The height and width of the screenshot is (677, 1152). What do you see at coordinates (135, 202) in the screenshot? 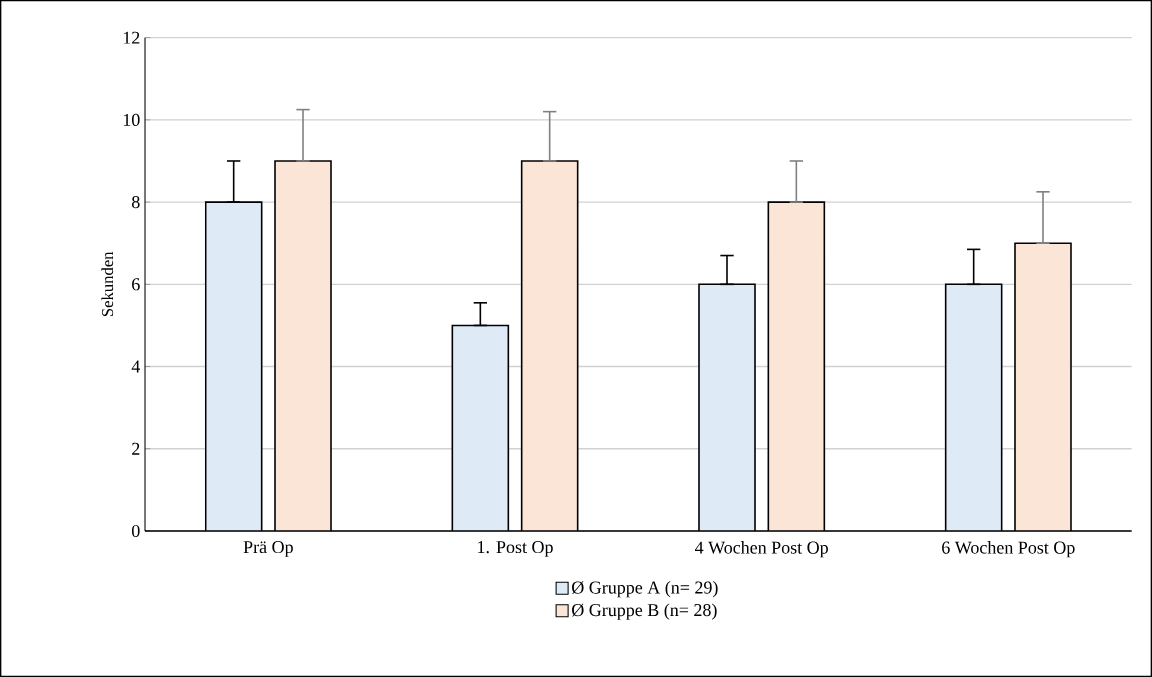
I see `y-tick-label: 8` at bounding box center [135, 202].